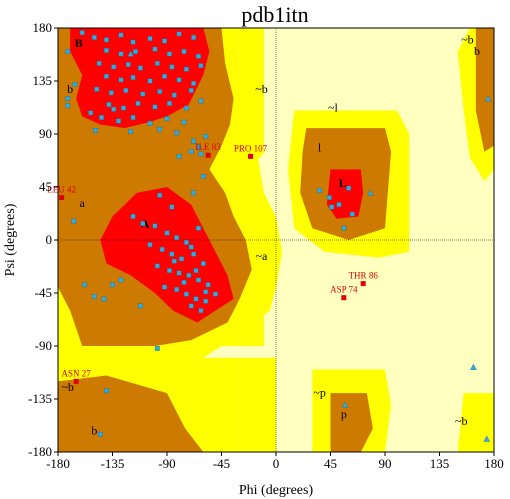 This screenshot has width=510, height=499. Describe the element at coordinates (166, 463) in the screenshot. I see `x-tick-label: -90` at that location.